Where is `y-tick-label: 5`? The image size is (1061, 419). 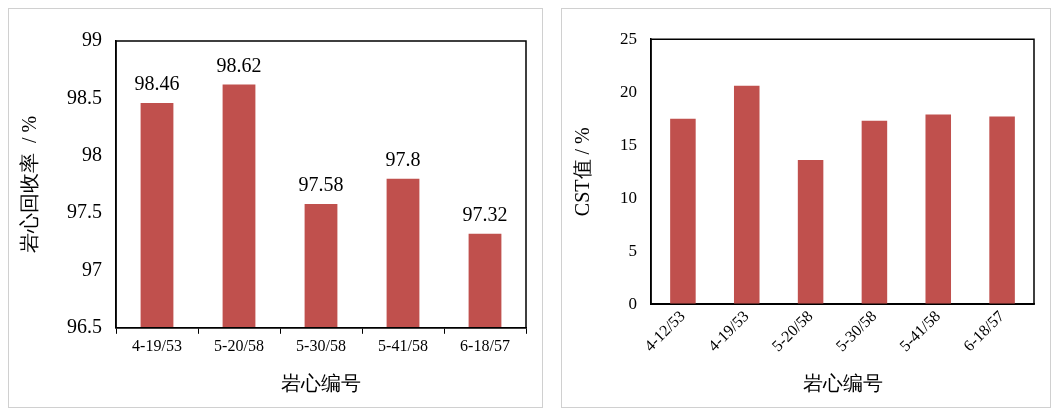
y-tick-label: 5 is located at coordinates (632, 250).